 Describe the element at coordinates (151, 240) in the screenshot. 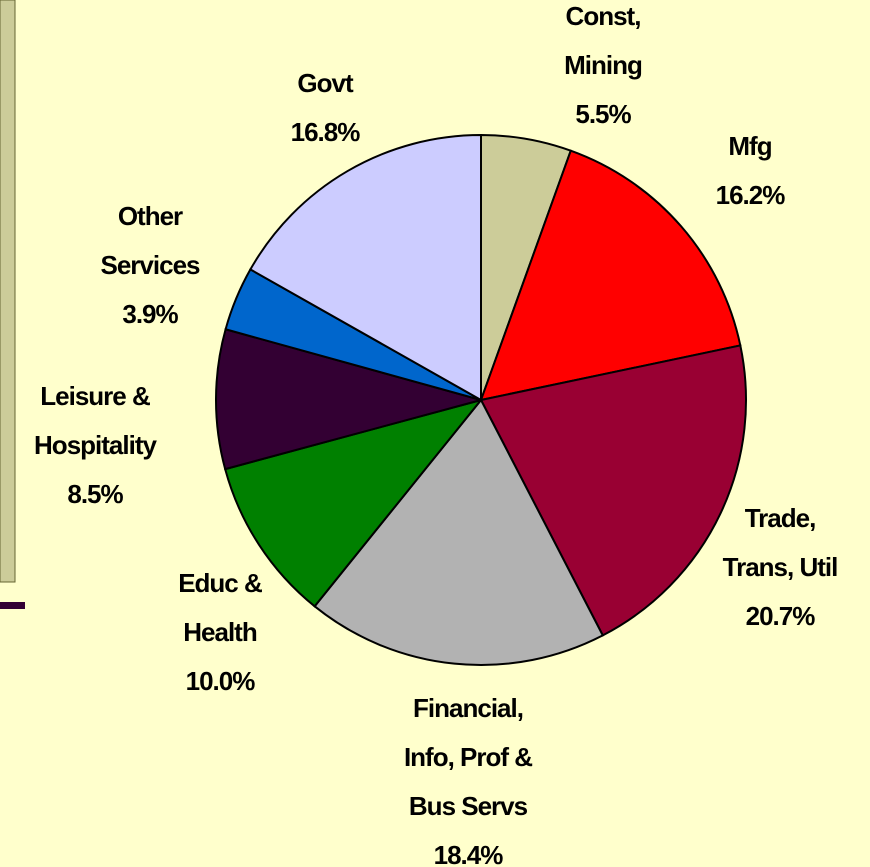

I see `slice-label: Other Services` at that location.